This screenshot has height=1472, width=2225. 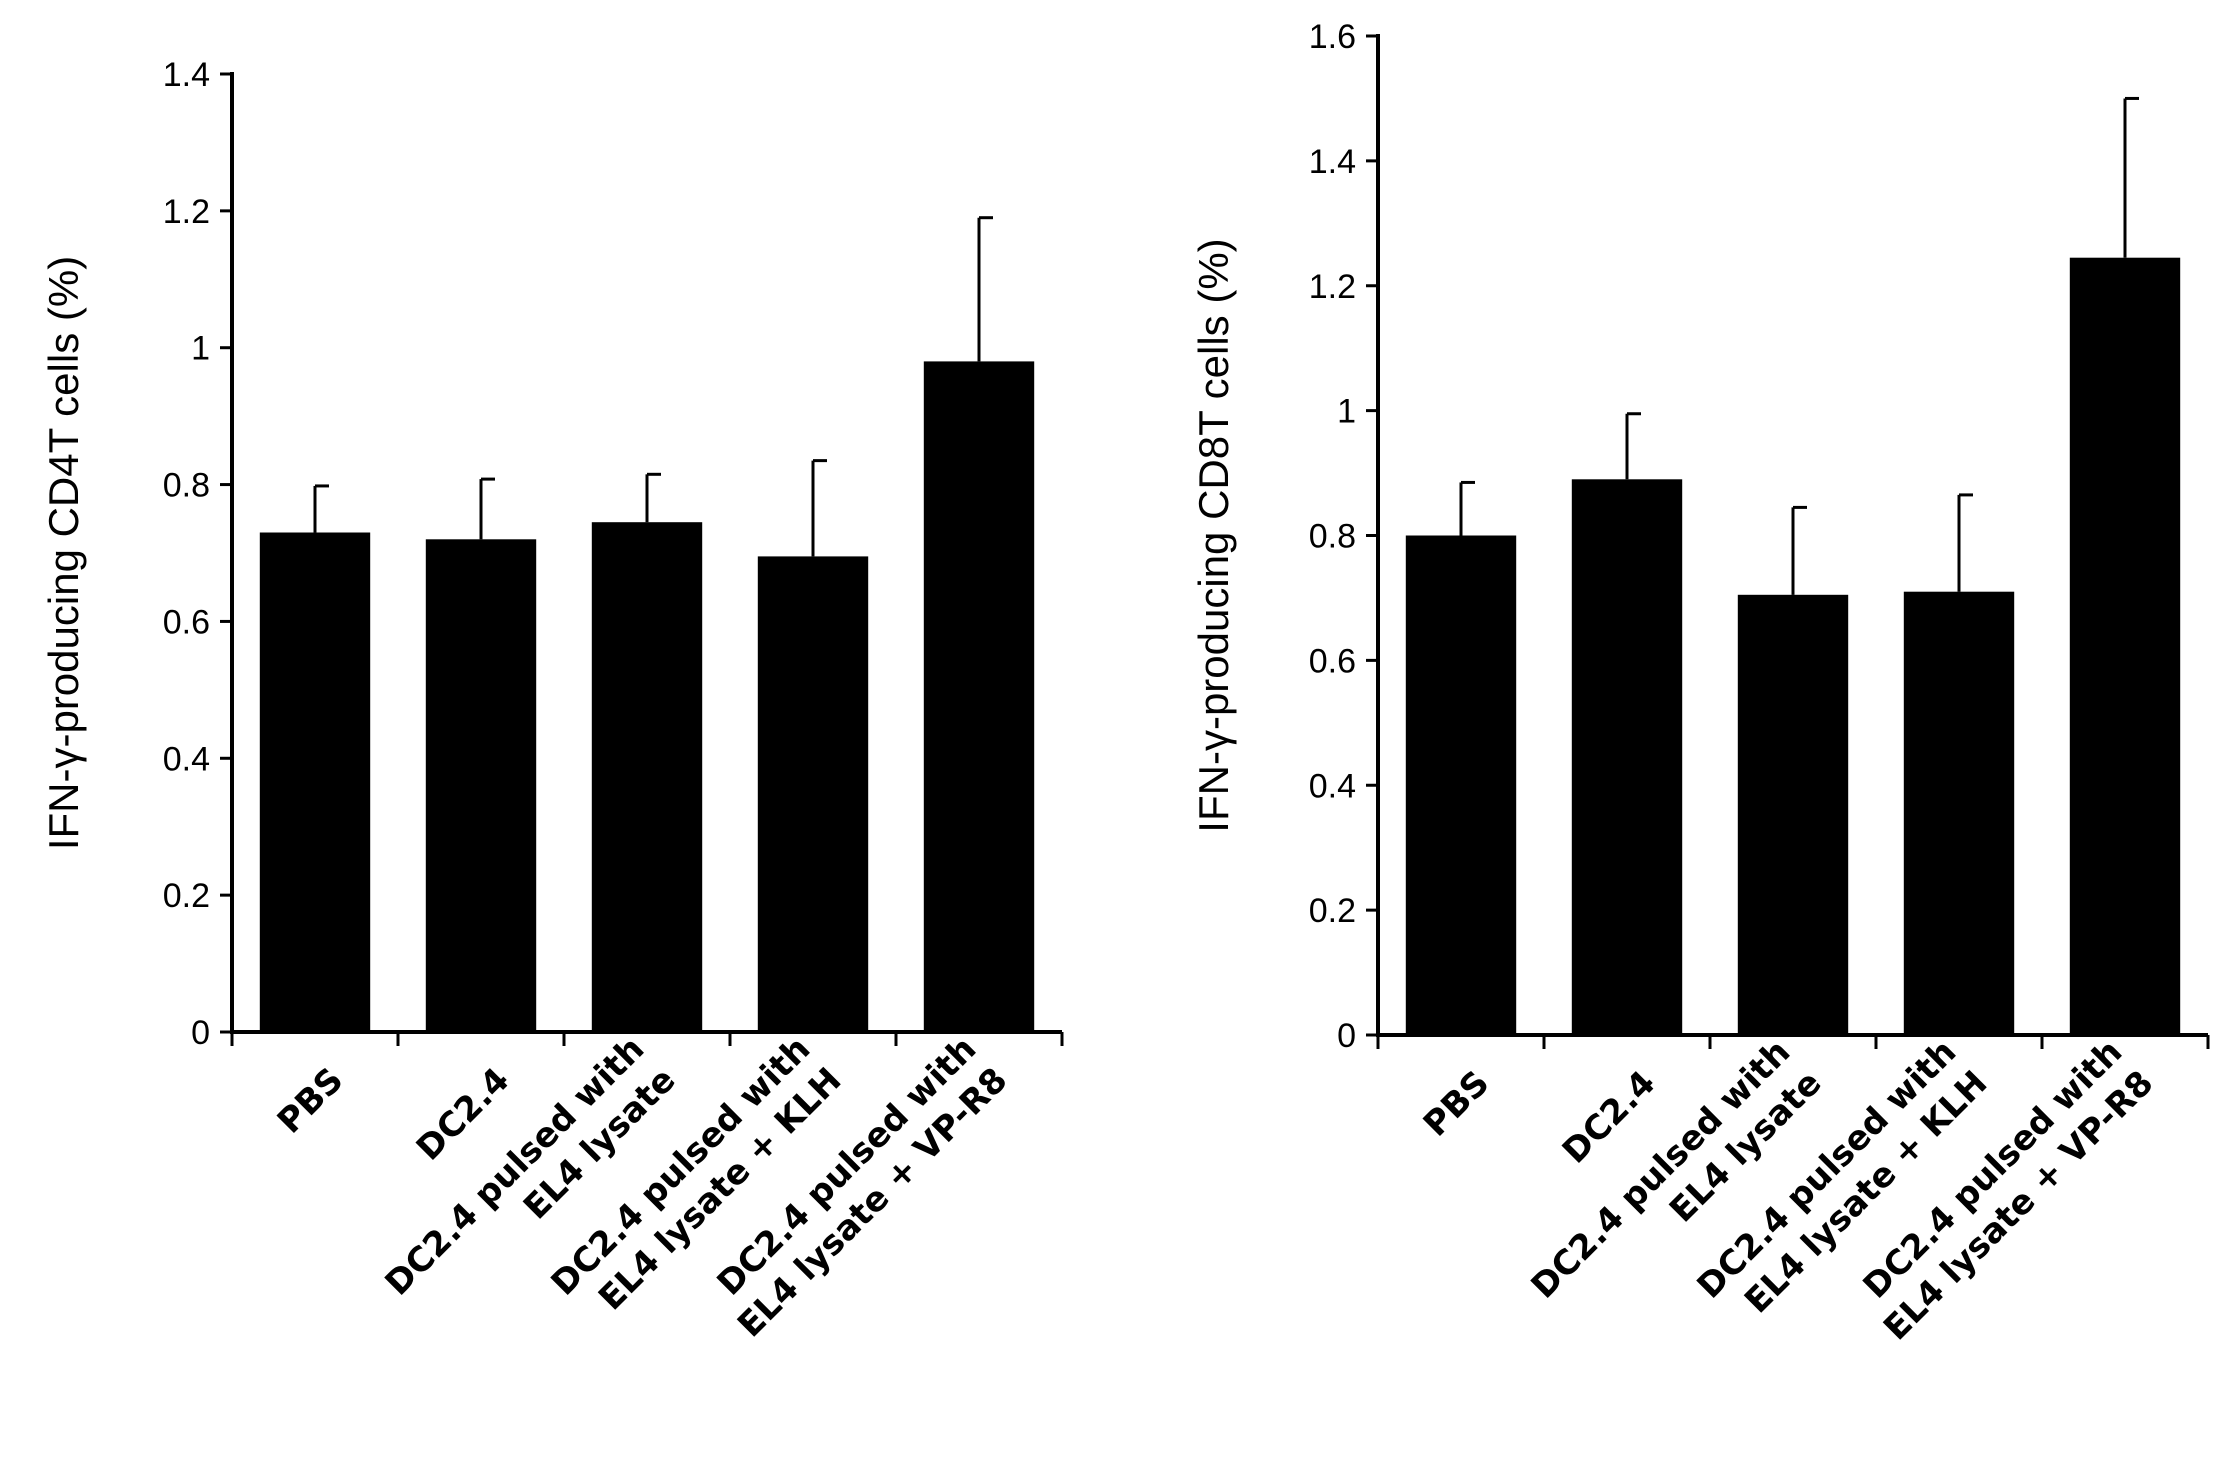 What do you see at coordinates (1213, 535) in the screenshot?
I see `y-axis-title: IFN-γ-producing CD8T cells (%)` at bounding box center [1213, 535].